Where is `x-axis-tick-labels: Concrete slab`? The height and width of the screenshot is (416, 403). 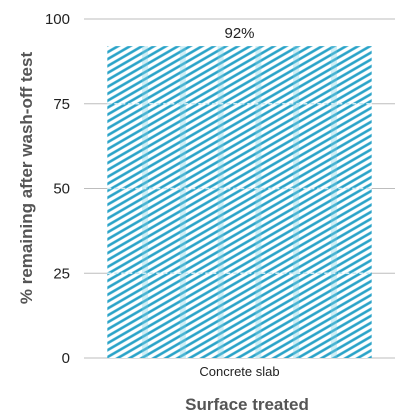
x-axis-tick-labels: Concrete slab is located at coordinates (239, 371).